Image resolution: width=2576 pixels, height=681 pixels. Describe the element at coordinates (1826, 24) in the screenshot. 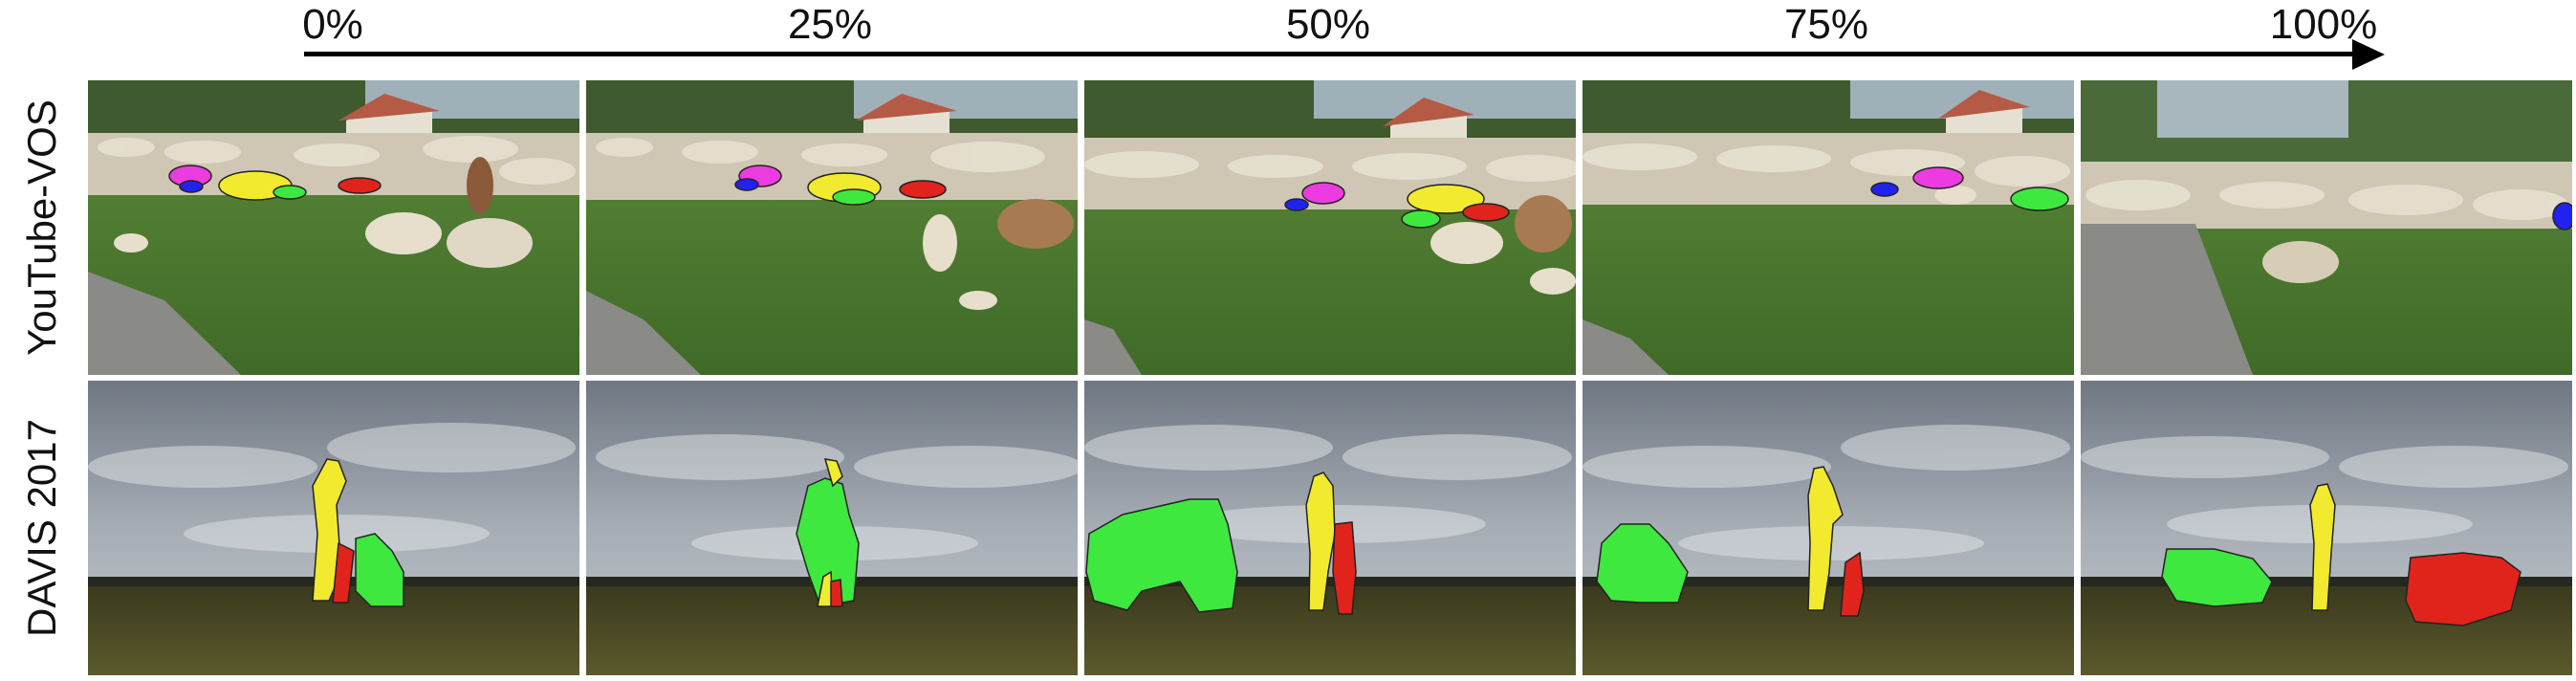

I see `progress-label-75: 75%` at that location.